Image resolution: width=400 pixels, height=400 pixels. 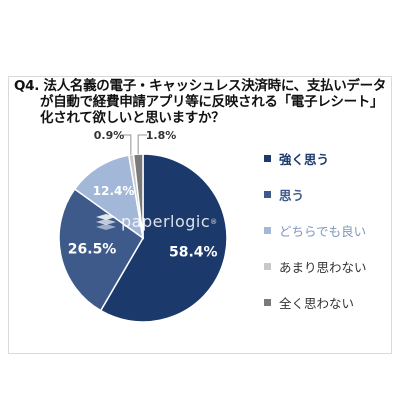 I want to click on legend-item-2: 思う, so click(x=284, y=194).